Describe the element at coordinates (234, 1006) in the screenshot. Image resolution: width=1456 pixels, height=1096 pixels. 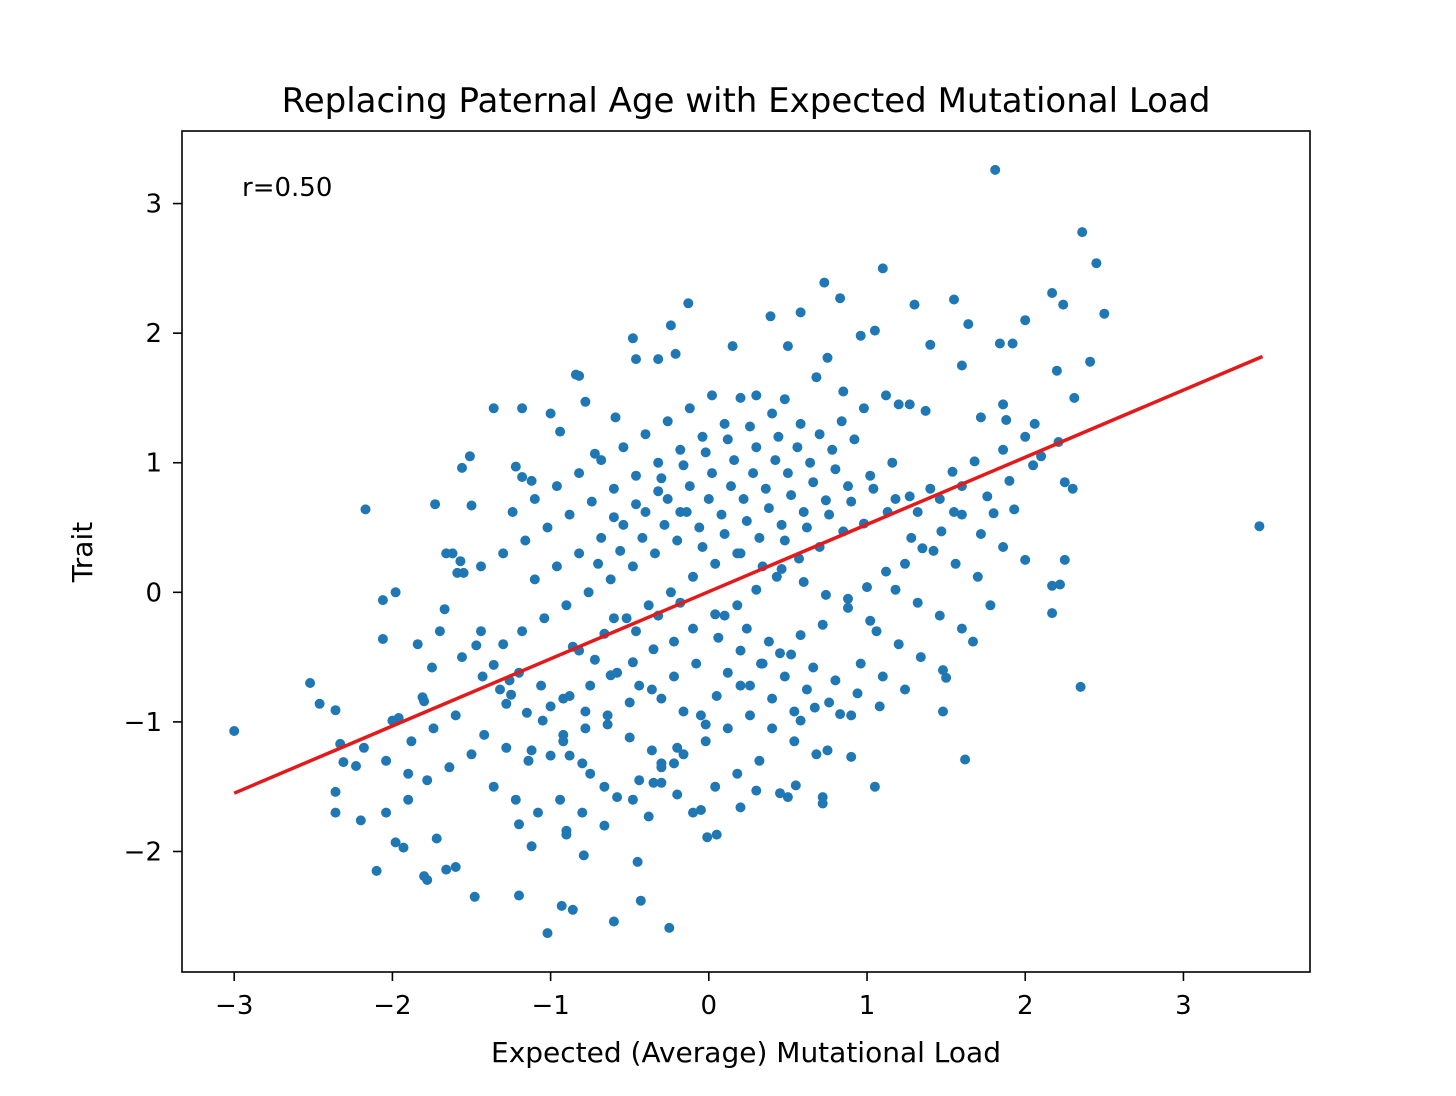
I see `x-tick-label: −3` at that location.